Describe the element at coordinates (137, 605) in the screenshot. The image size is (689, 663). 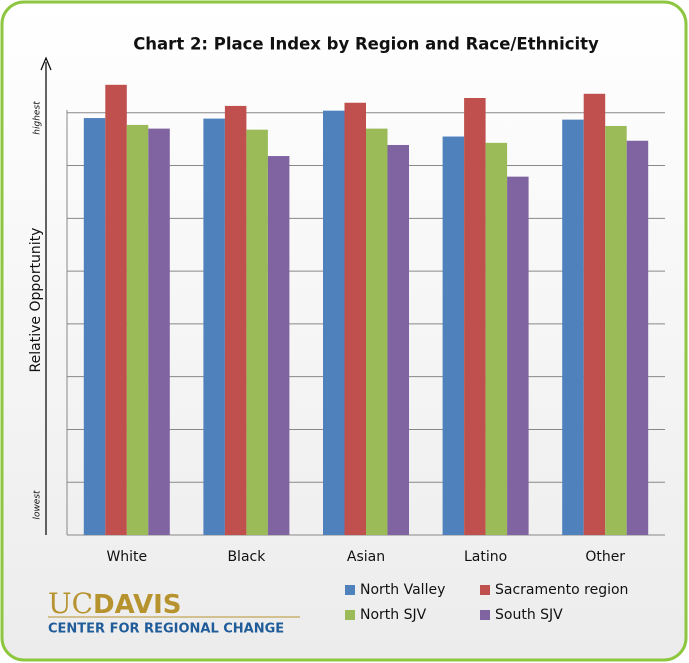
I see `logo-davis: DAVIS` at that location.